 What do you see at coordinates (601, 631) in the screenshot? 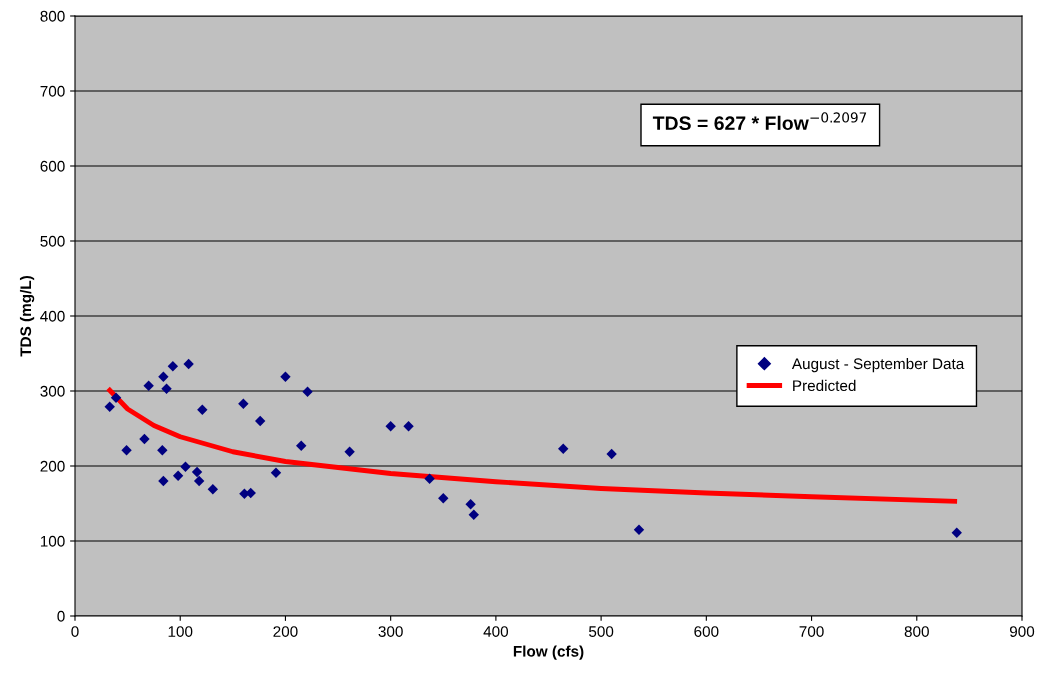
I see `x-tick-label: 500` at bounding box center [601, 631].